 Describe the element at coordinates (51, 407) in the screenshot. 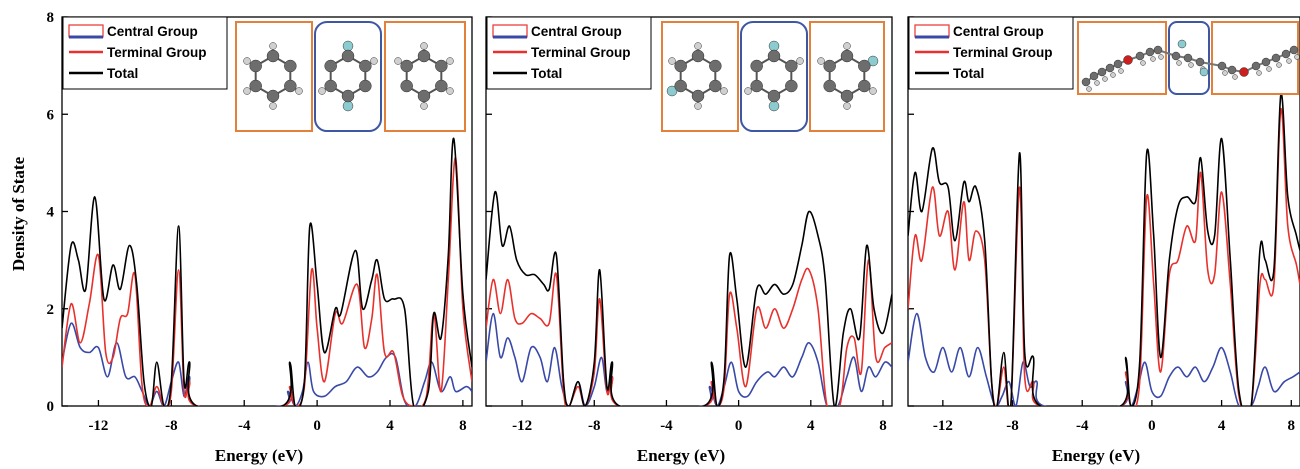

I see `y-tick-label-1: 0` at that location.